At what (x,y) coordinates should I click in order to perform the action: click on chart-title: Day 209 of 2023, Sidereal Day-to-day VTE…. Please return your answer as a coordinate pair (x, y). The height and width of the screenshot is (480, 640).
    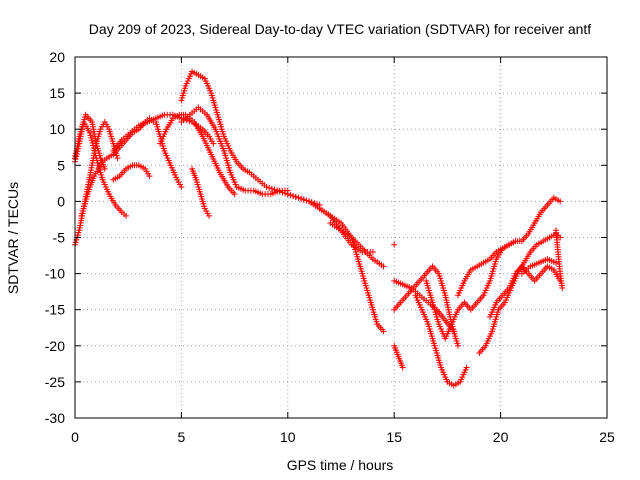
    Looking at the image, I should click on (340, 29).